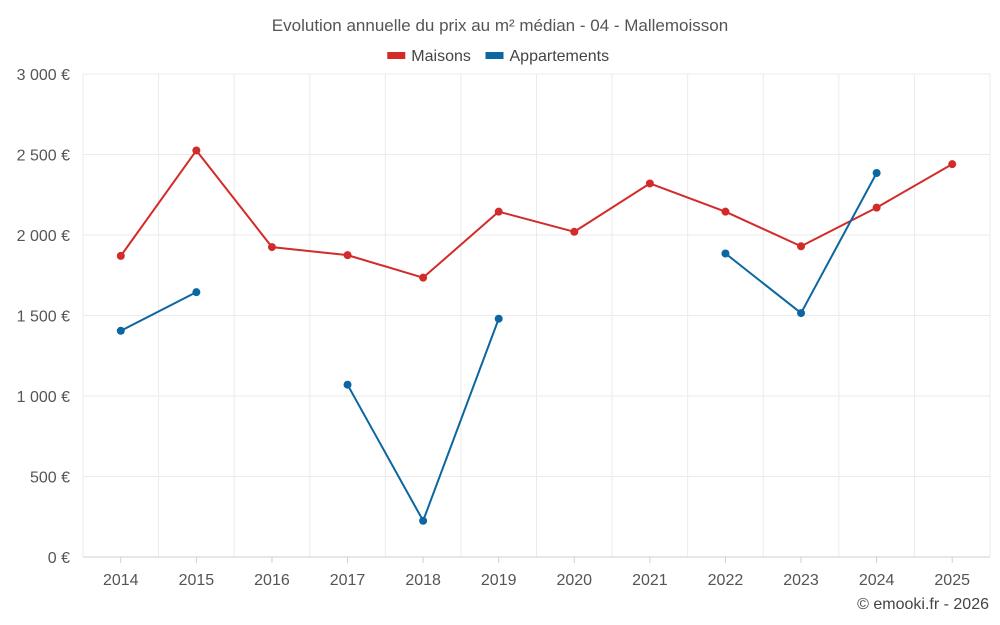 This screenshot has width=1000, height=625. Describe the element at coordinates (121, 580) in the screenshot. I see `x-tick-label: 2014` at that location.